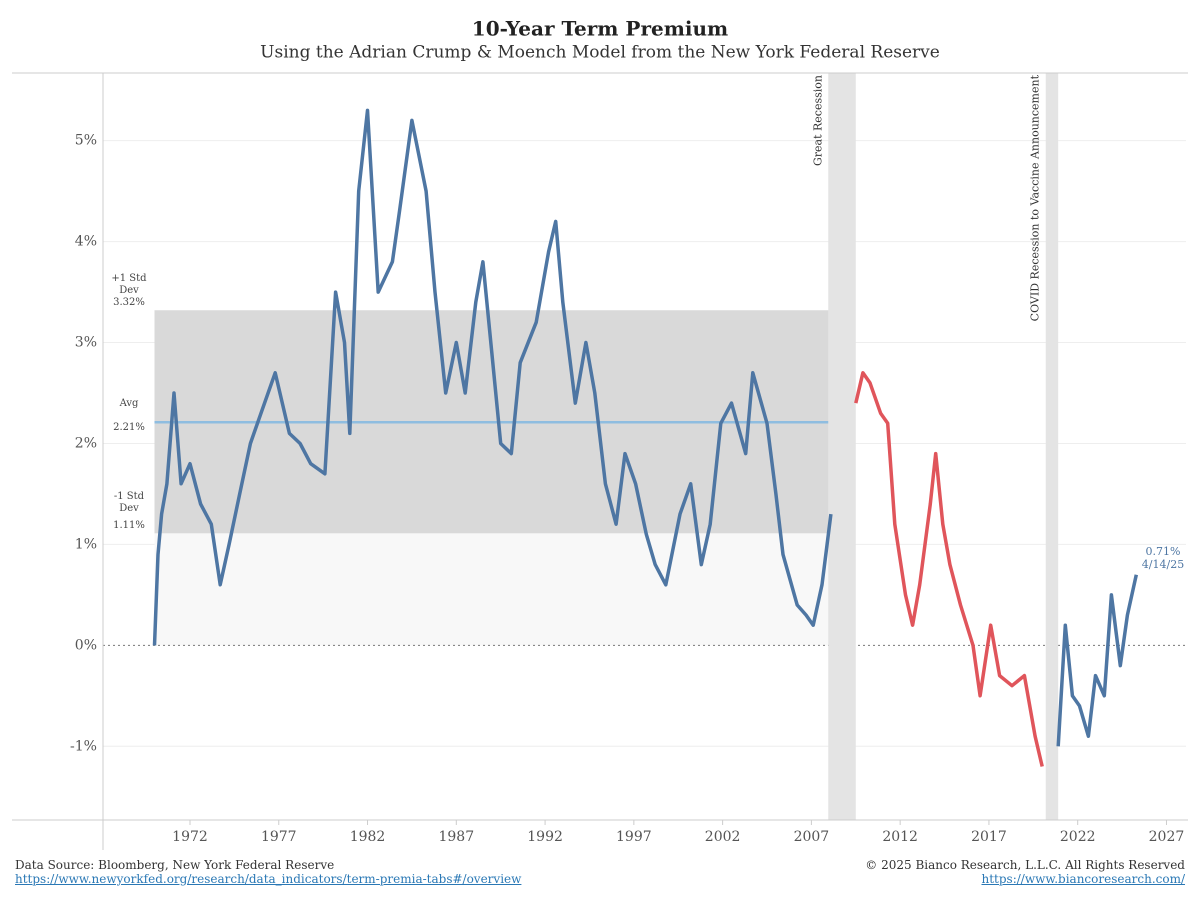 This screenshot has height=900, width=1200. I want to click on end-date: 4/14/25, so click(1163, 564).